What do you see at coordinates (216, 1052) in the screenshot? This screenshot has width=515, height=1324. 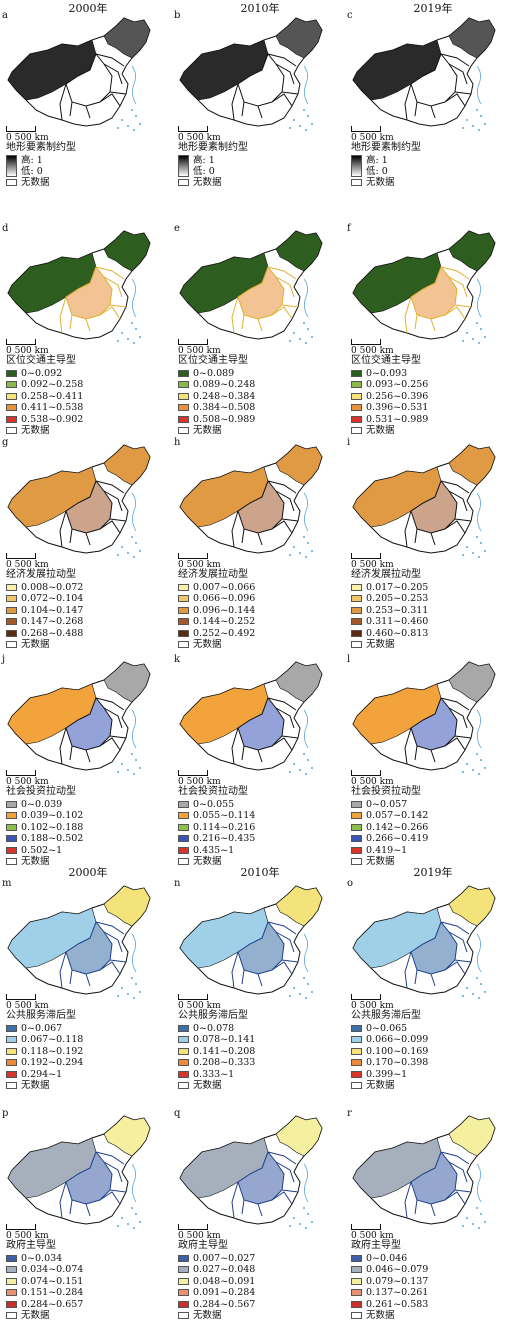 I see `legend-item: 0.141~0.208` at bounding box center [216, 1052].